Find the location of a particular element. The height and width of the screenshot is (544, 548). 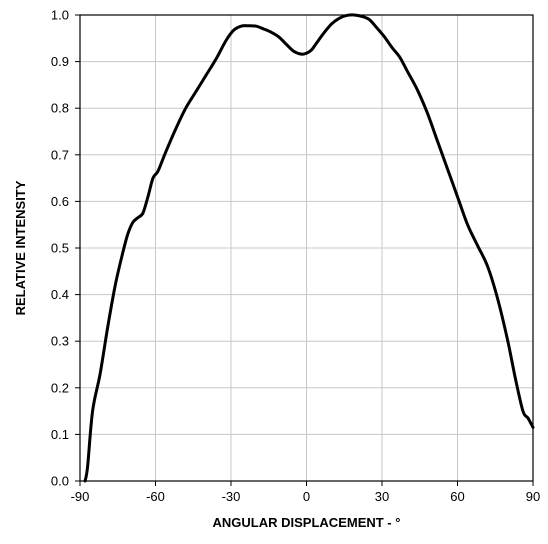

y-tick-label: 0.6 is located at coordinates (60, 201).